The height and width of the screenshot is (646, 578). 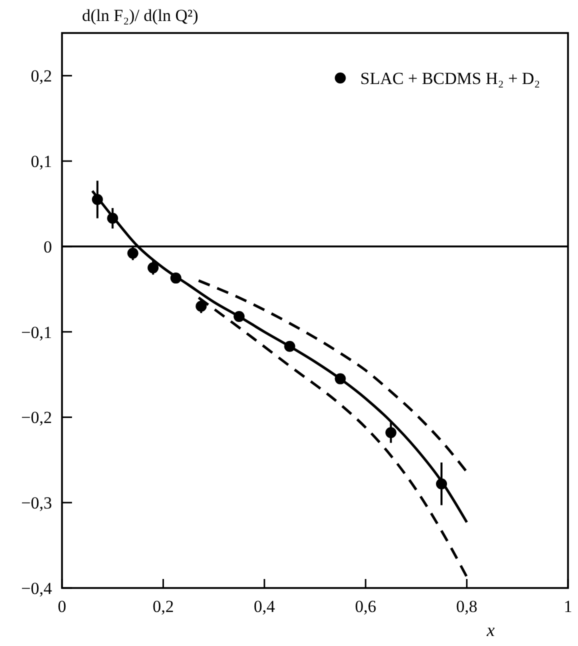 I want to click on y-tick-label: −0,1, so click(x=36, y=332).